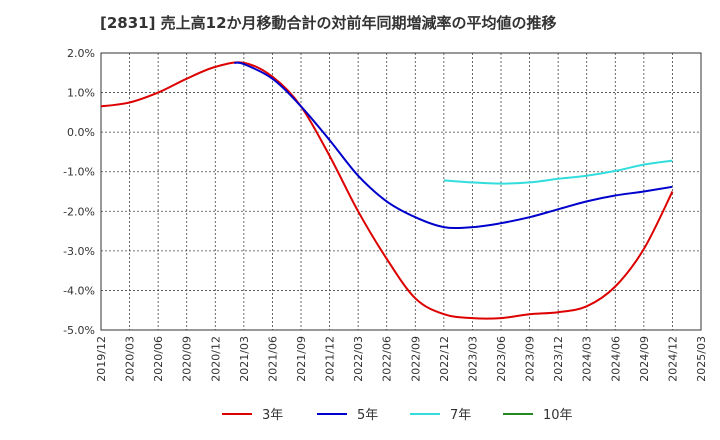 This screenshot has width=720, height=440. What do you see at coordinates (81, 53) in the screenshot?
I see `y-tick-label: 2.0%` at bounding box center [81, 53].